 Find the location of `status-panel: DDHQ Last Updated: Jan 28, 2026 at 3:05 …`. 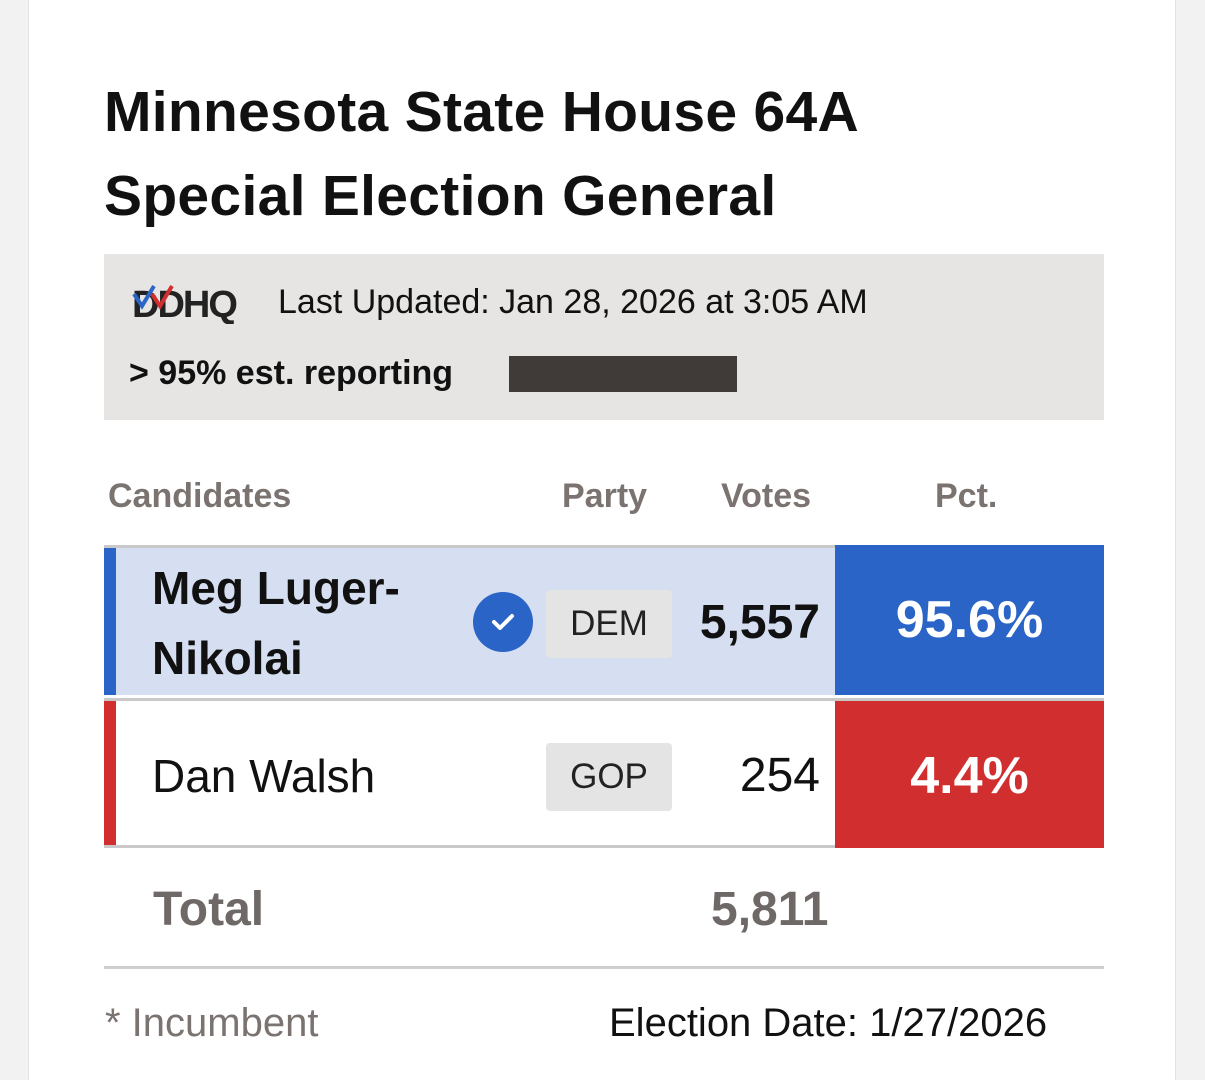

status-panel: DDHQ Last Updated: Jan 28, 2026 at 3:05 … is located at coordinates (604, 337).